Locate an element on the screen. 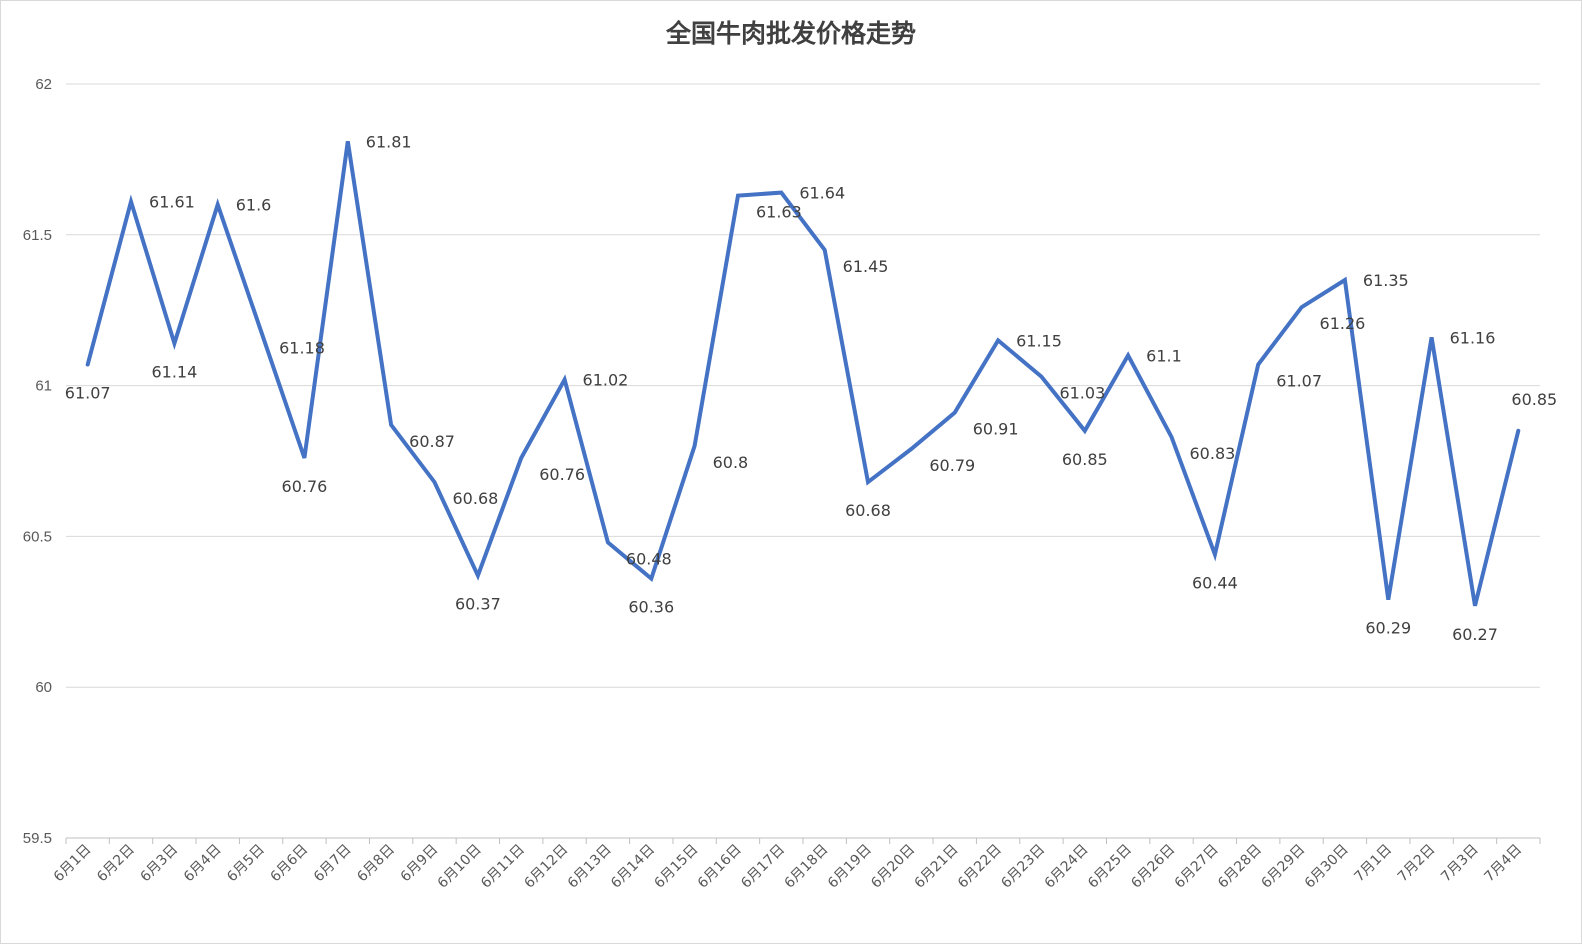  x-tick-label: 6月29日 is located at coordinates (1283, 867).